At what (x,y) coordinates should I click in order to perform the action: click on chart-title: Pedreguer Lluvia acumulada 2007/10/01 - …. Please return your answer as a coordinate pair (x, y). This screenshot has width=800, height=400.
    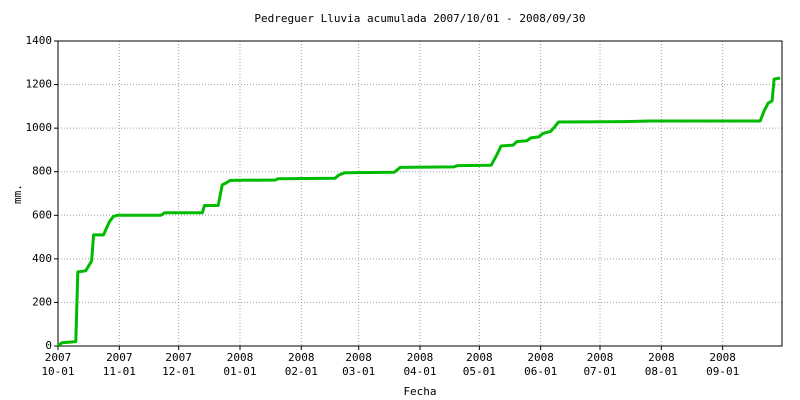
    Looking at the image, I should click on (419, 18).